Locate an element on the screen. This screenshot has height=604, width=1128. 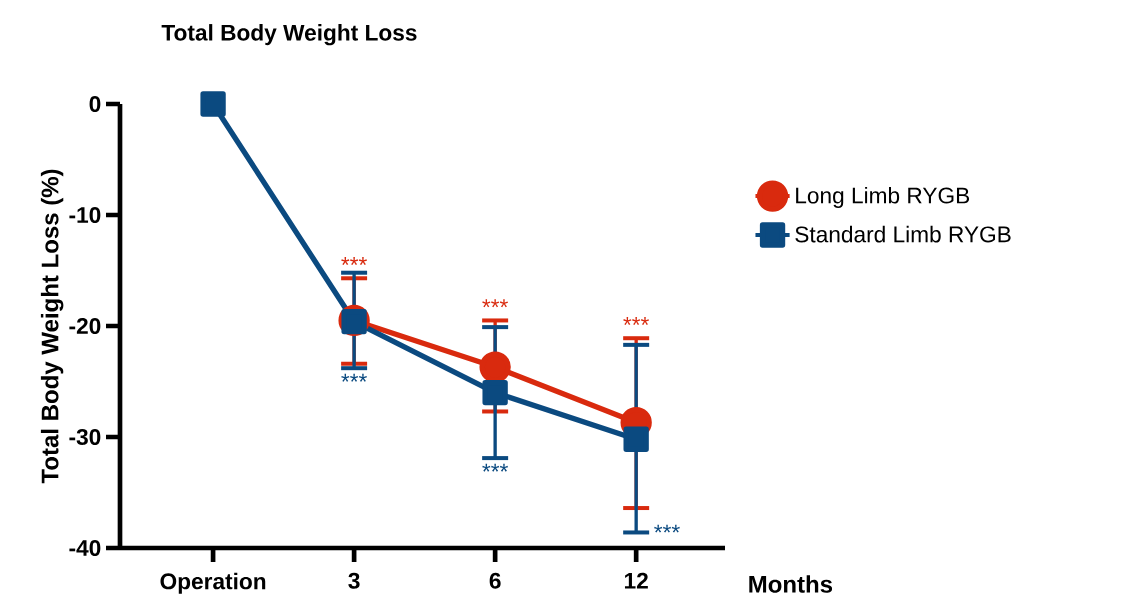
x-tick-label: 6 is located at coordinates (495, 580).